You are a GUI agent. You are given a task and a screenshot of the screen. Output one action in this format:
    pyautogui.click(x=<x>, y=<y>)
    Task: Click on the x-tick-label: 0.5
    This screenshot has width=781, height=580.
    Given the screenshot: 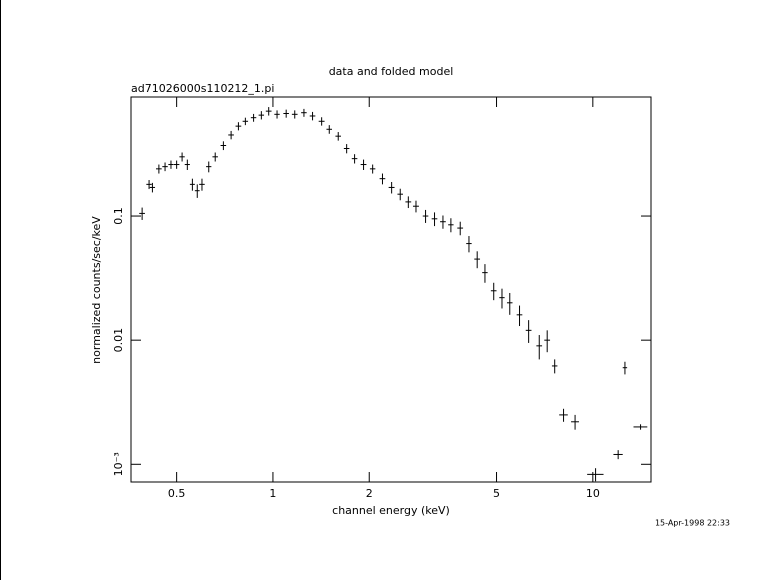 What is the action you would take?
    pyautogui.click(x=177, y=493)
    